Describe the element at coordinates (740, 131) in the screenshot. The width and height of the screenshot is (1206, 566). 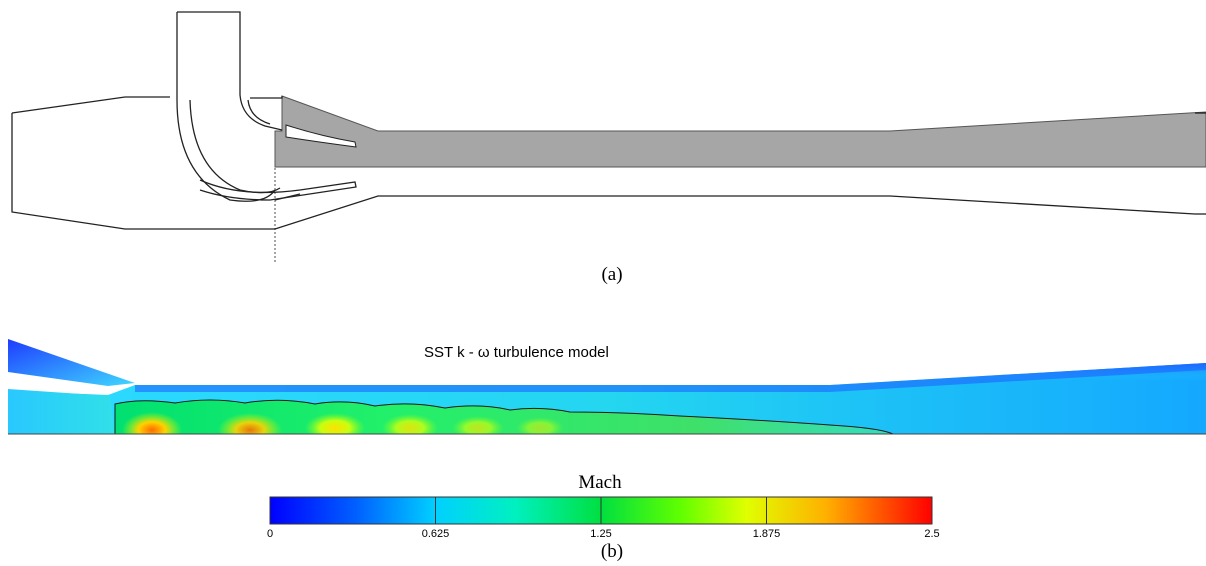
I see `mixing-chamber-gray-region` at that location.